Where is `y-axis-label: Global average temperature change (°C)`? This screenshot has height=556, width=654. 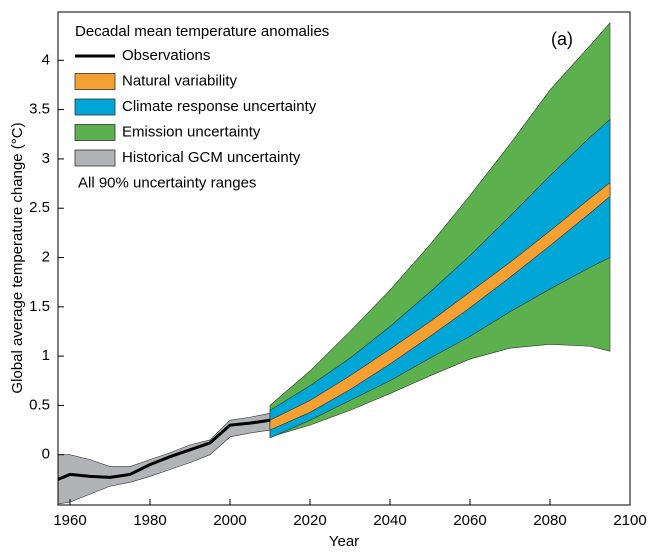 y-axis-label: Global average temperature change (°C) is located at coordinates (17, 257).